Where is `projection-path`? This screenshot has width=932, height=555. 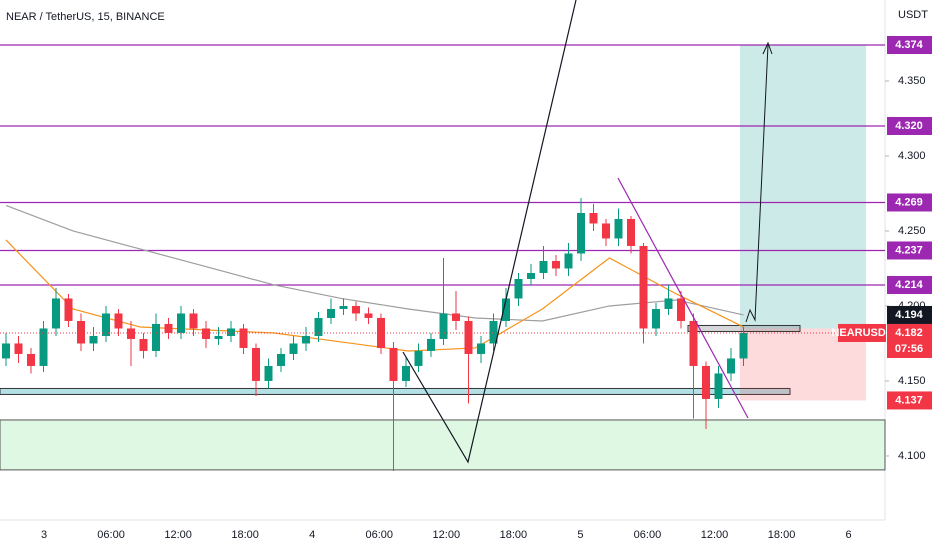 projection-path is located at coordinates (757, 183).